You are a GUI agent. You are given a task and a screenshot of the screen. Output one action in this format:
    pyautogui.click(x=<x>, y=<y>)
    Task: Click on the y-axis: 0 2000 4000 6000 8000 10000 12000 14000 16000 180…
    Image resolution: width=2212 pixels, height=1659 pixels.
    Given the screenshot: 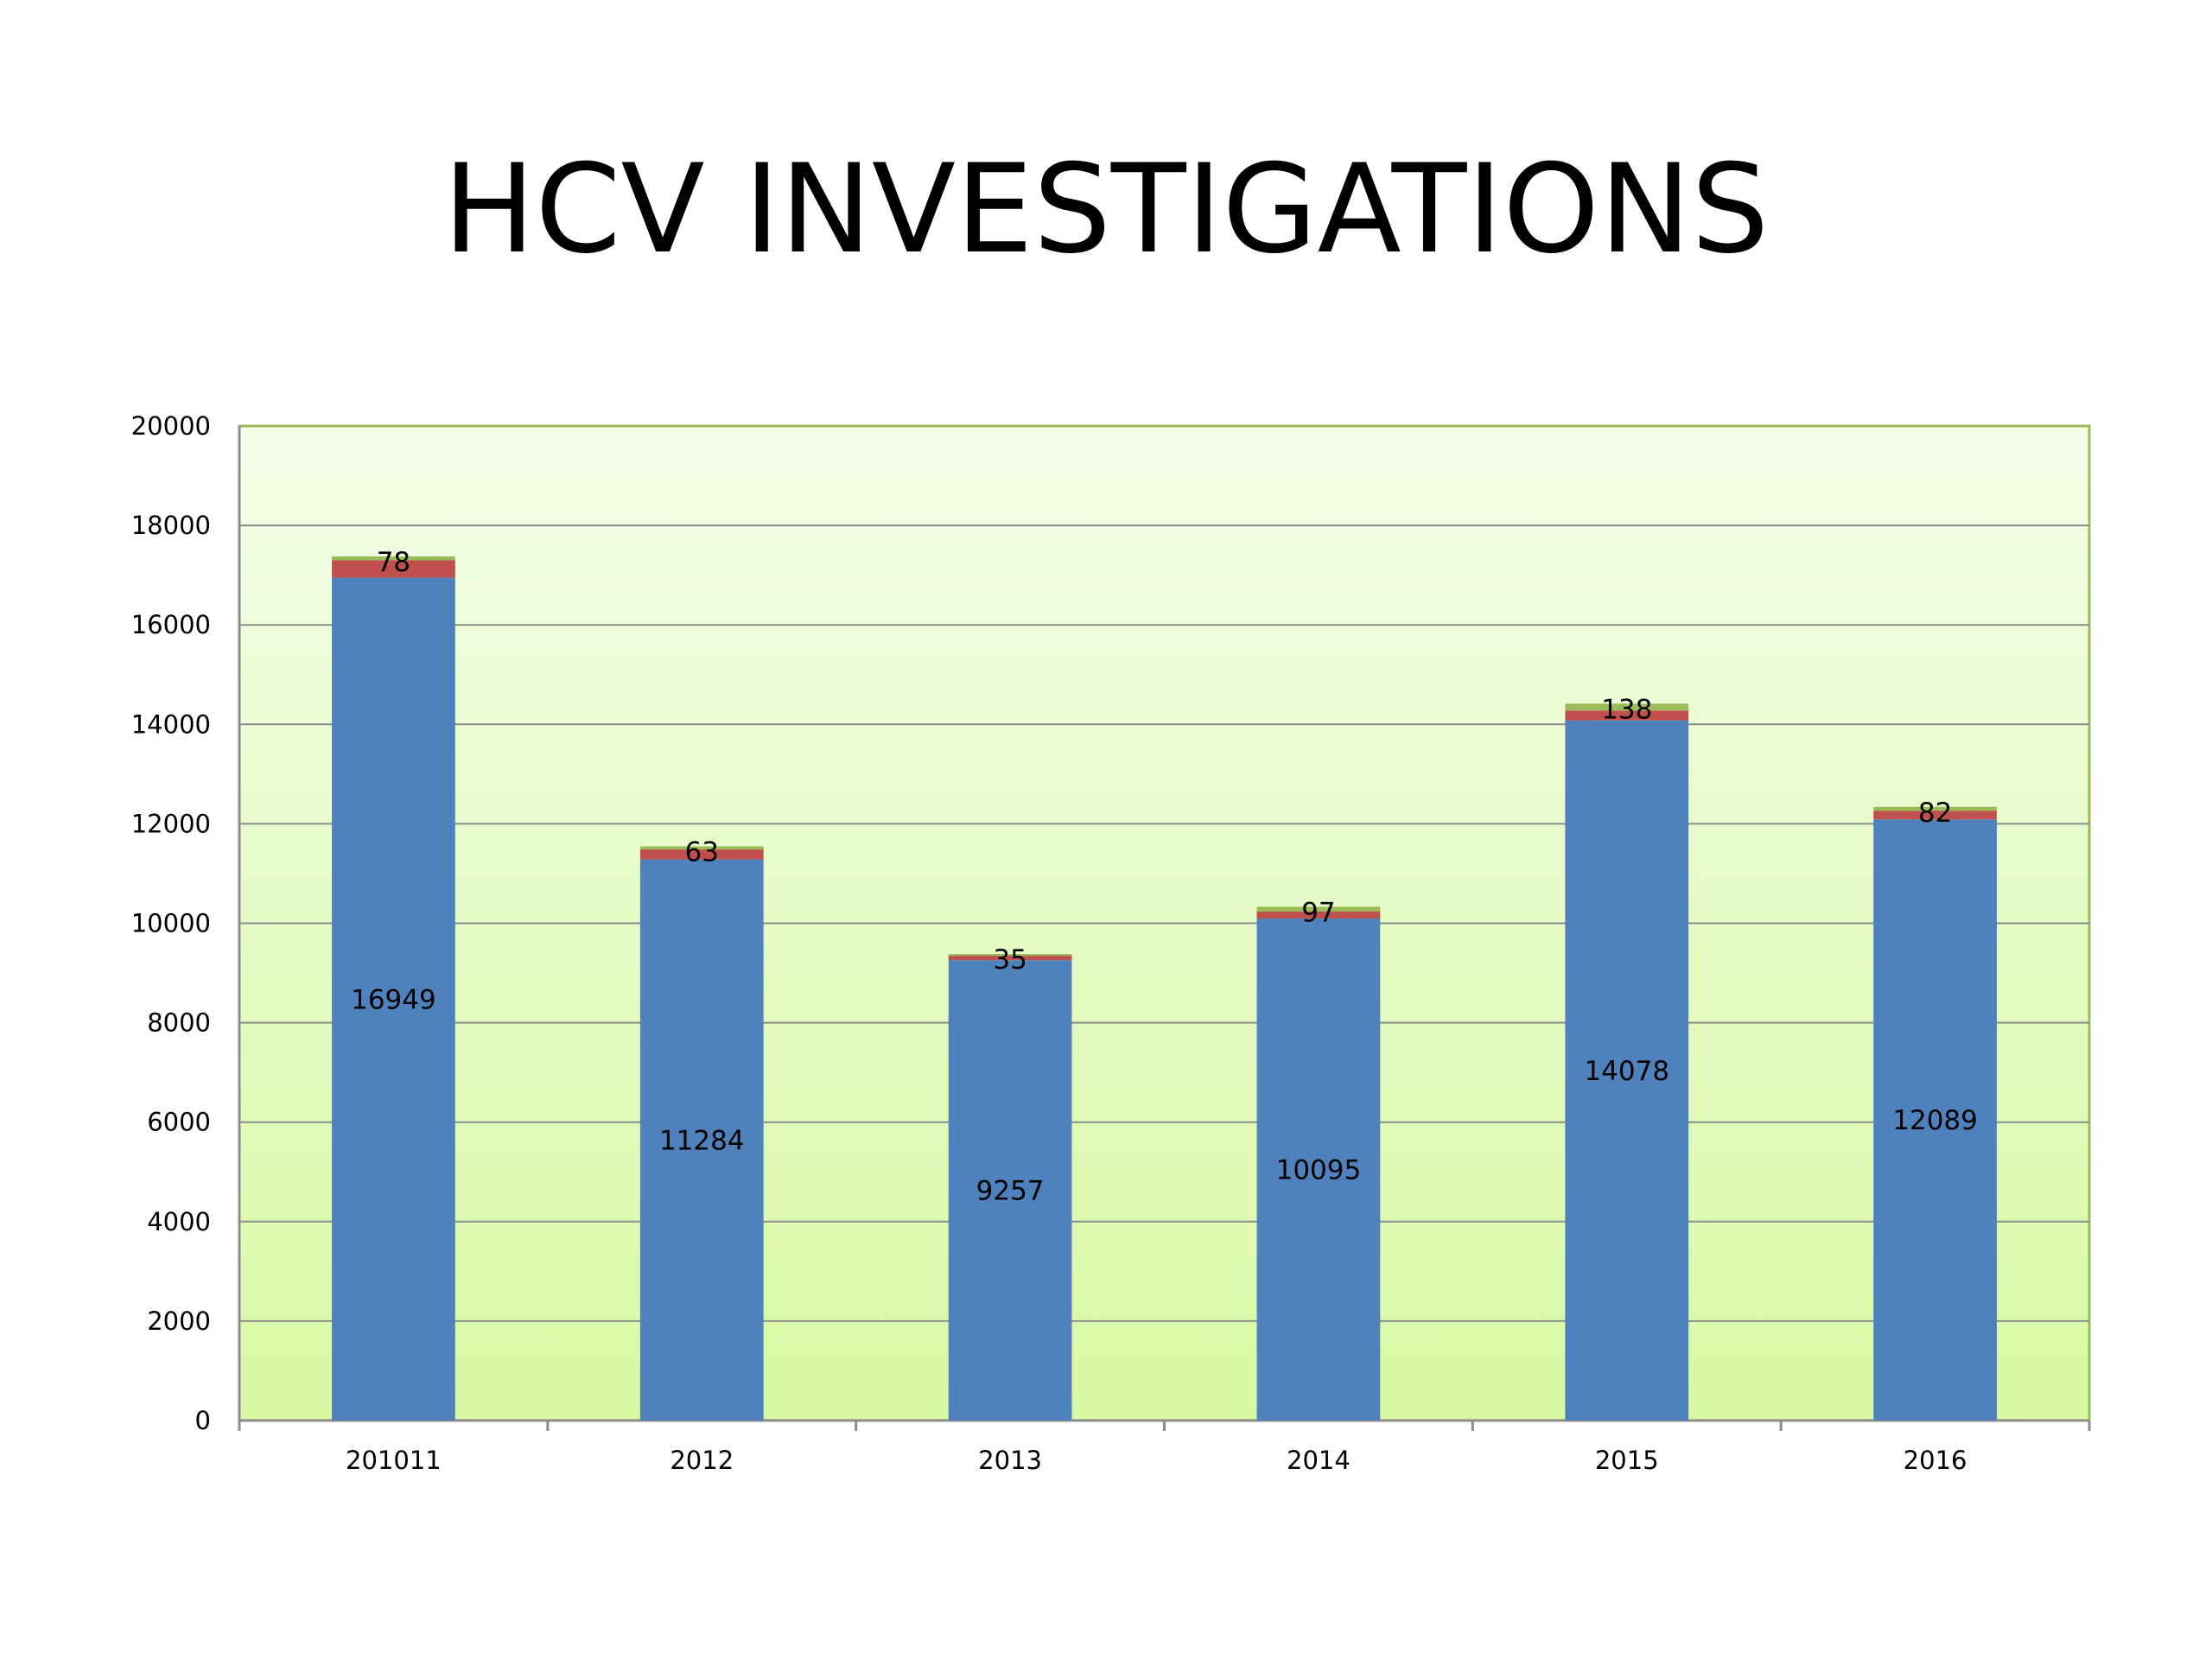 What is the action you would take?
    pyautogui.click(x=186, y=923)
    